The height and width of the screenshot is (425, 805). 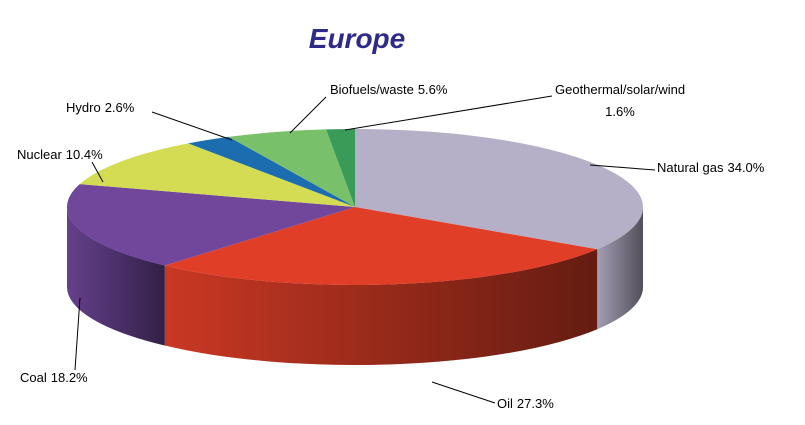 What do you see at coordinates (505, 403) in the screenshot?
I see `category-label: Oil` at bounding box center [505, 403].